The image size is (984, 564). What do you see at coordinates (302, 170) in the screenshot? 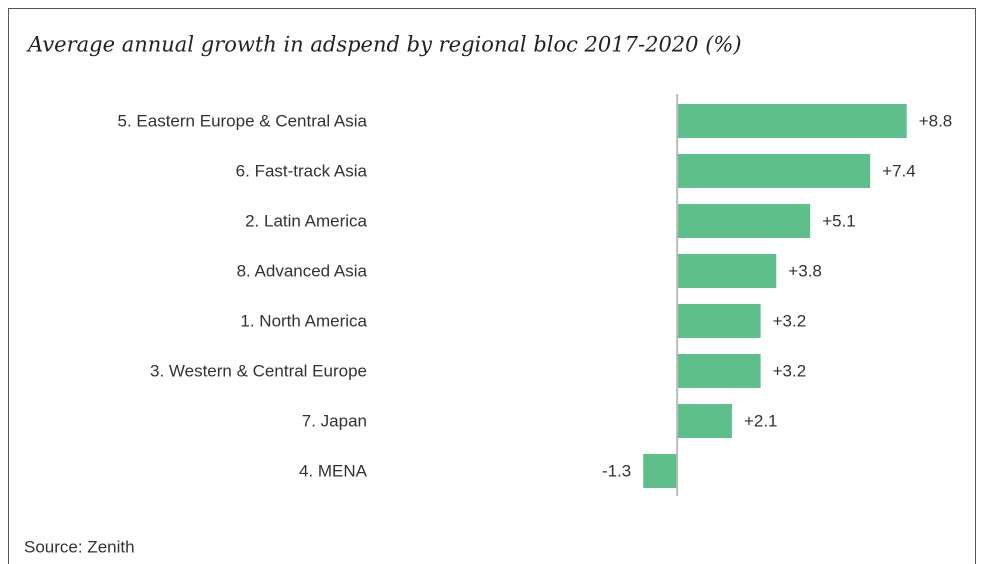
I see `category-label: 6. Fast-track Asia` at bounding box center [302, 170].